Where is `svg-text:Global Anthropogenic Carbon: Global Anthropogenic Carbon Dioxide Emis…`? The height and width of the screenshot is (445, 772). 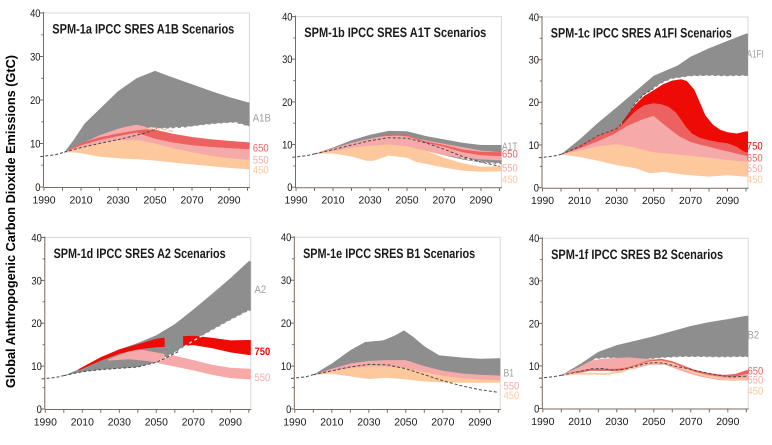
svg-text:Global Anthropogenic Carbon: Global Anthropogenic Carbon Dioxide Emis… is located at coordinates (10, 221).